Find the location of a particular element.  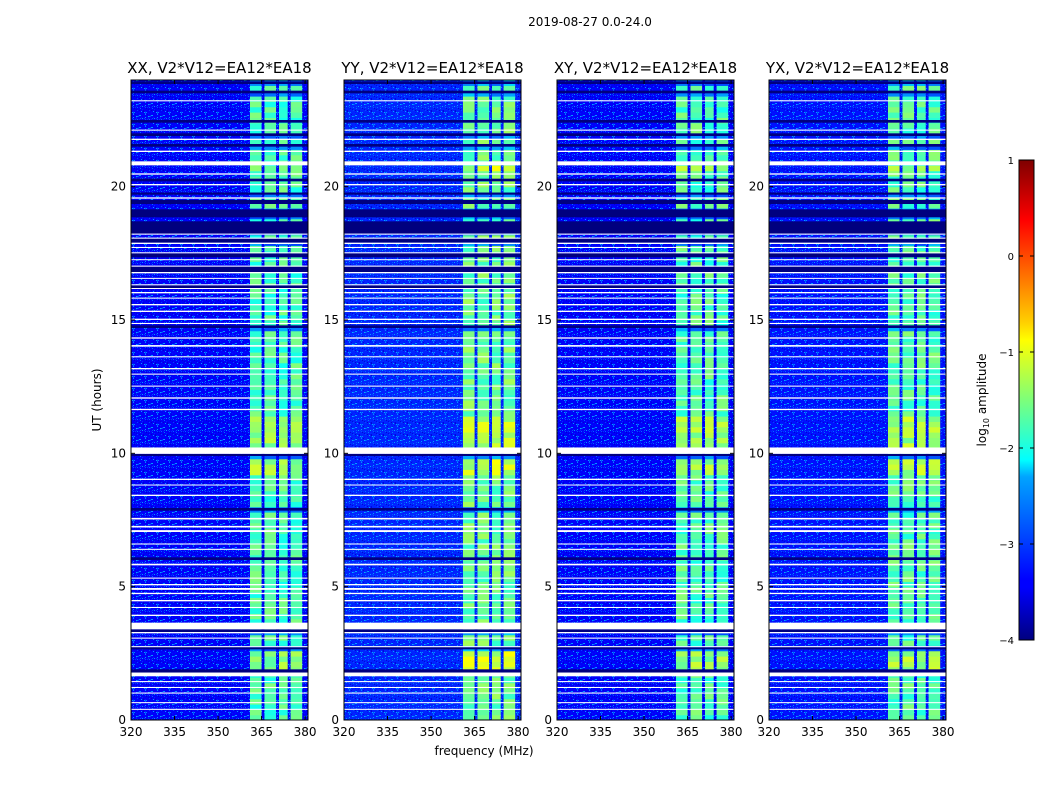

x-tick-label: 365 is located at coordinates (899, 732).